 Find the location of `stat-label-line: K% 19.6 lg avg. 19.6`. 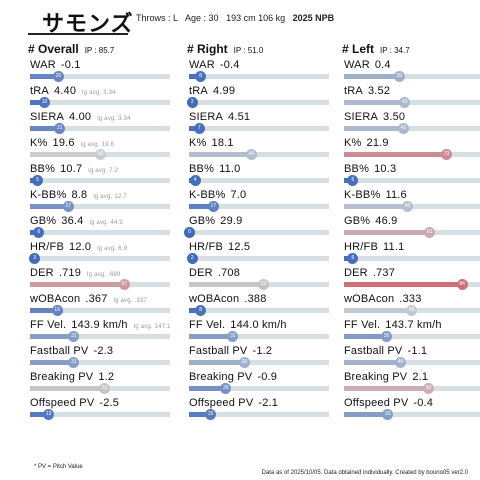

stat-label-line: K% 19.6 lg avg. 19.6 is located at coordinates (72, 143).